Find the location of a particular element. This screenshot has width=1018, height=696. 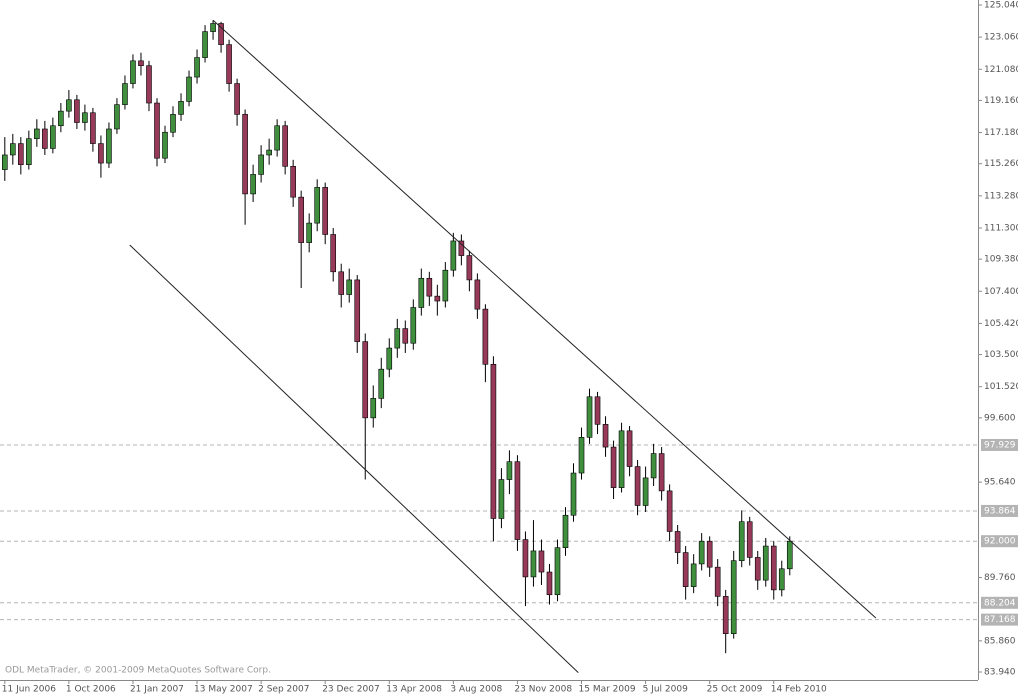

y-tick-label: 95.640 is located at coordinates (1000, 483).